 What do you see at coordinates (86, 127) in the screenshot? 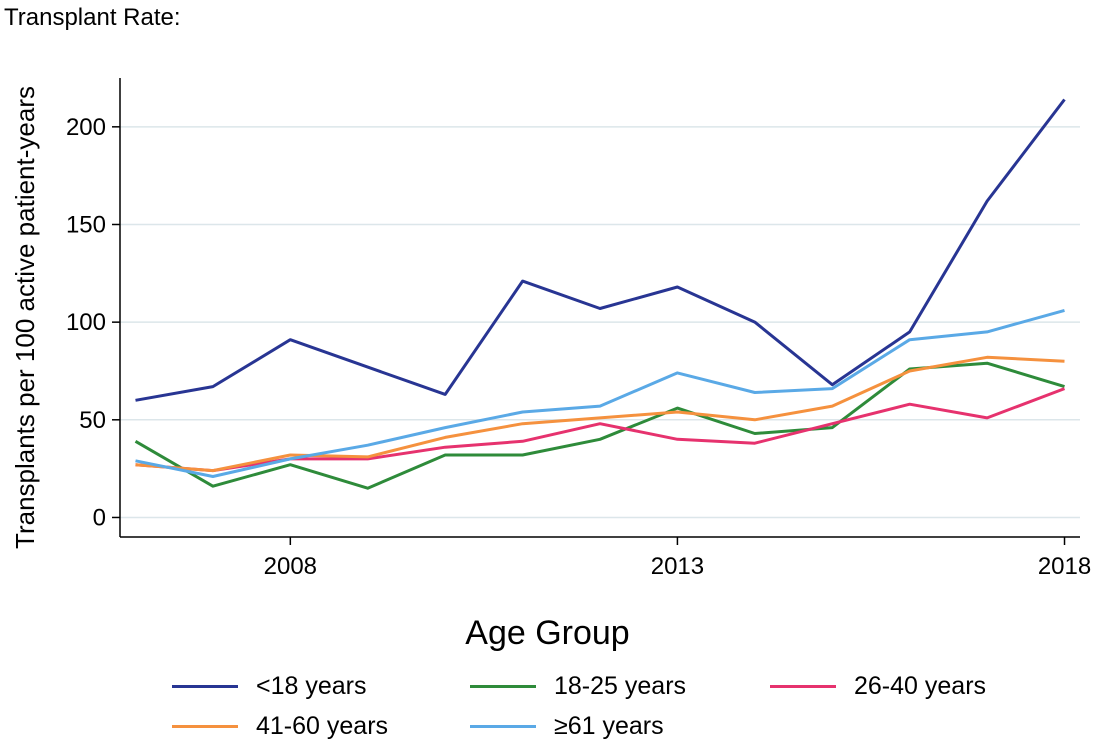
I see `y-tick-label: 200` at bounding box center [86, 127].